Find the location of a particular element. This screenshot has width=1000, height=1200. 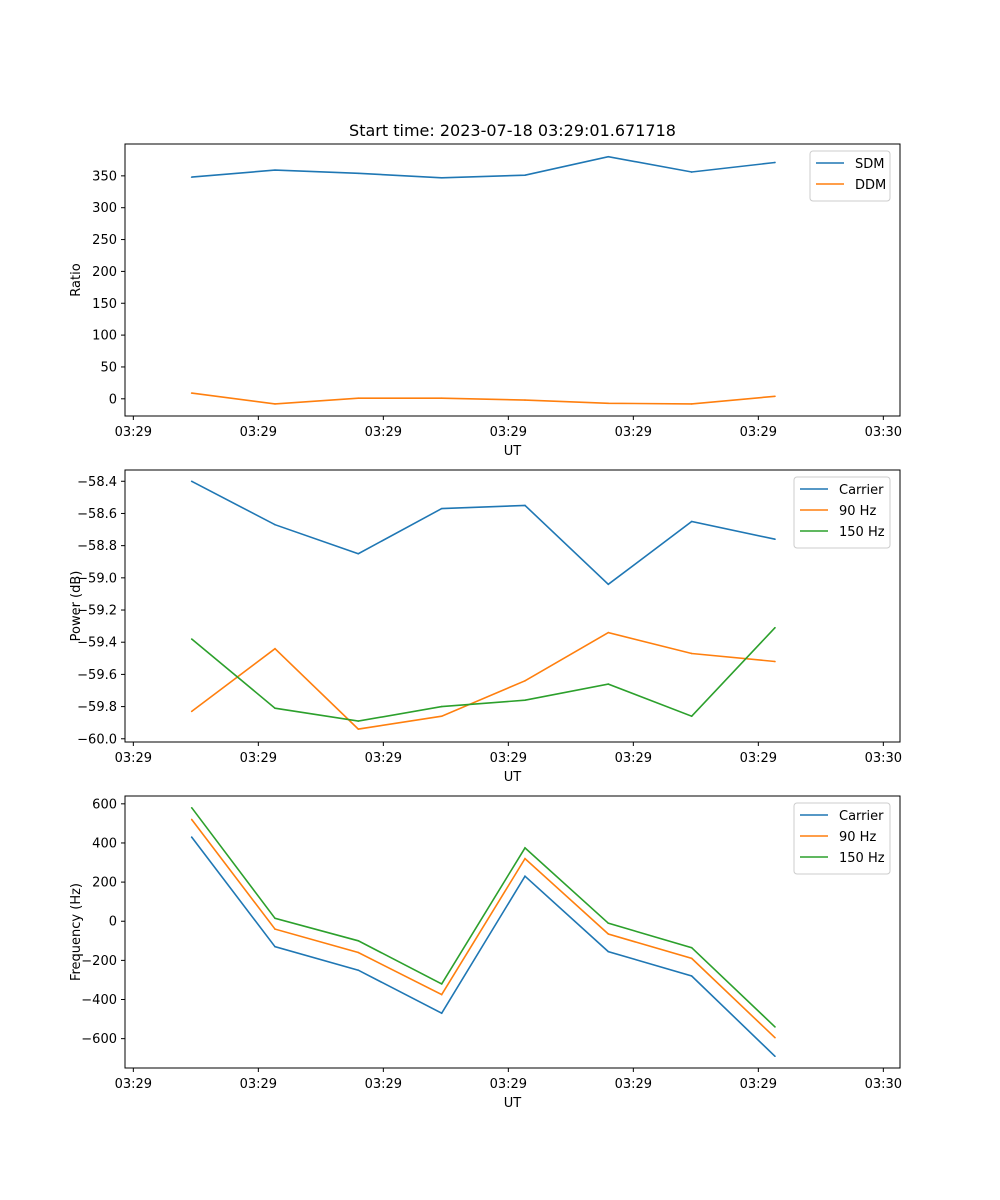

y-tick-label: −200 is located at coordinates (99, 961).